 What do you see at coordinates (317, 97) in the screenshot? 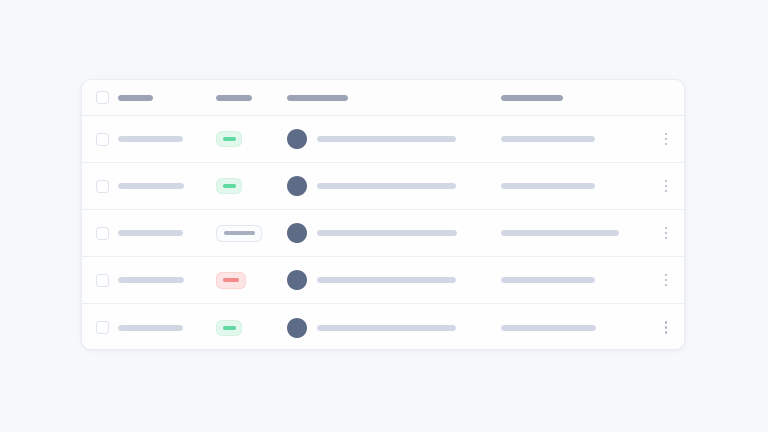
I see `column-header-3-placeholder` at bounding box center [317, 97].